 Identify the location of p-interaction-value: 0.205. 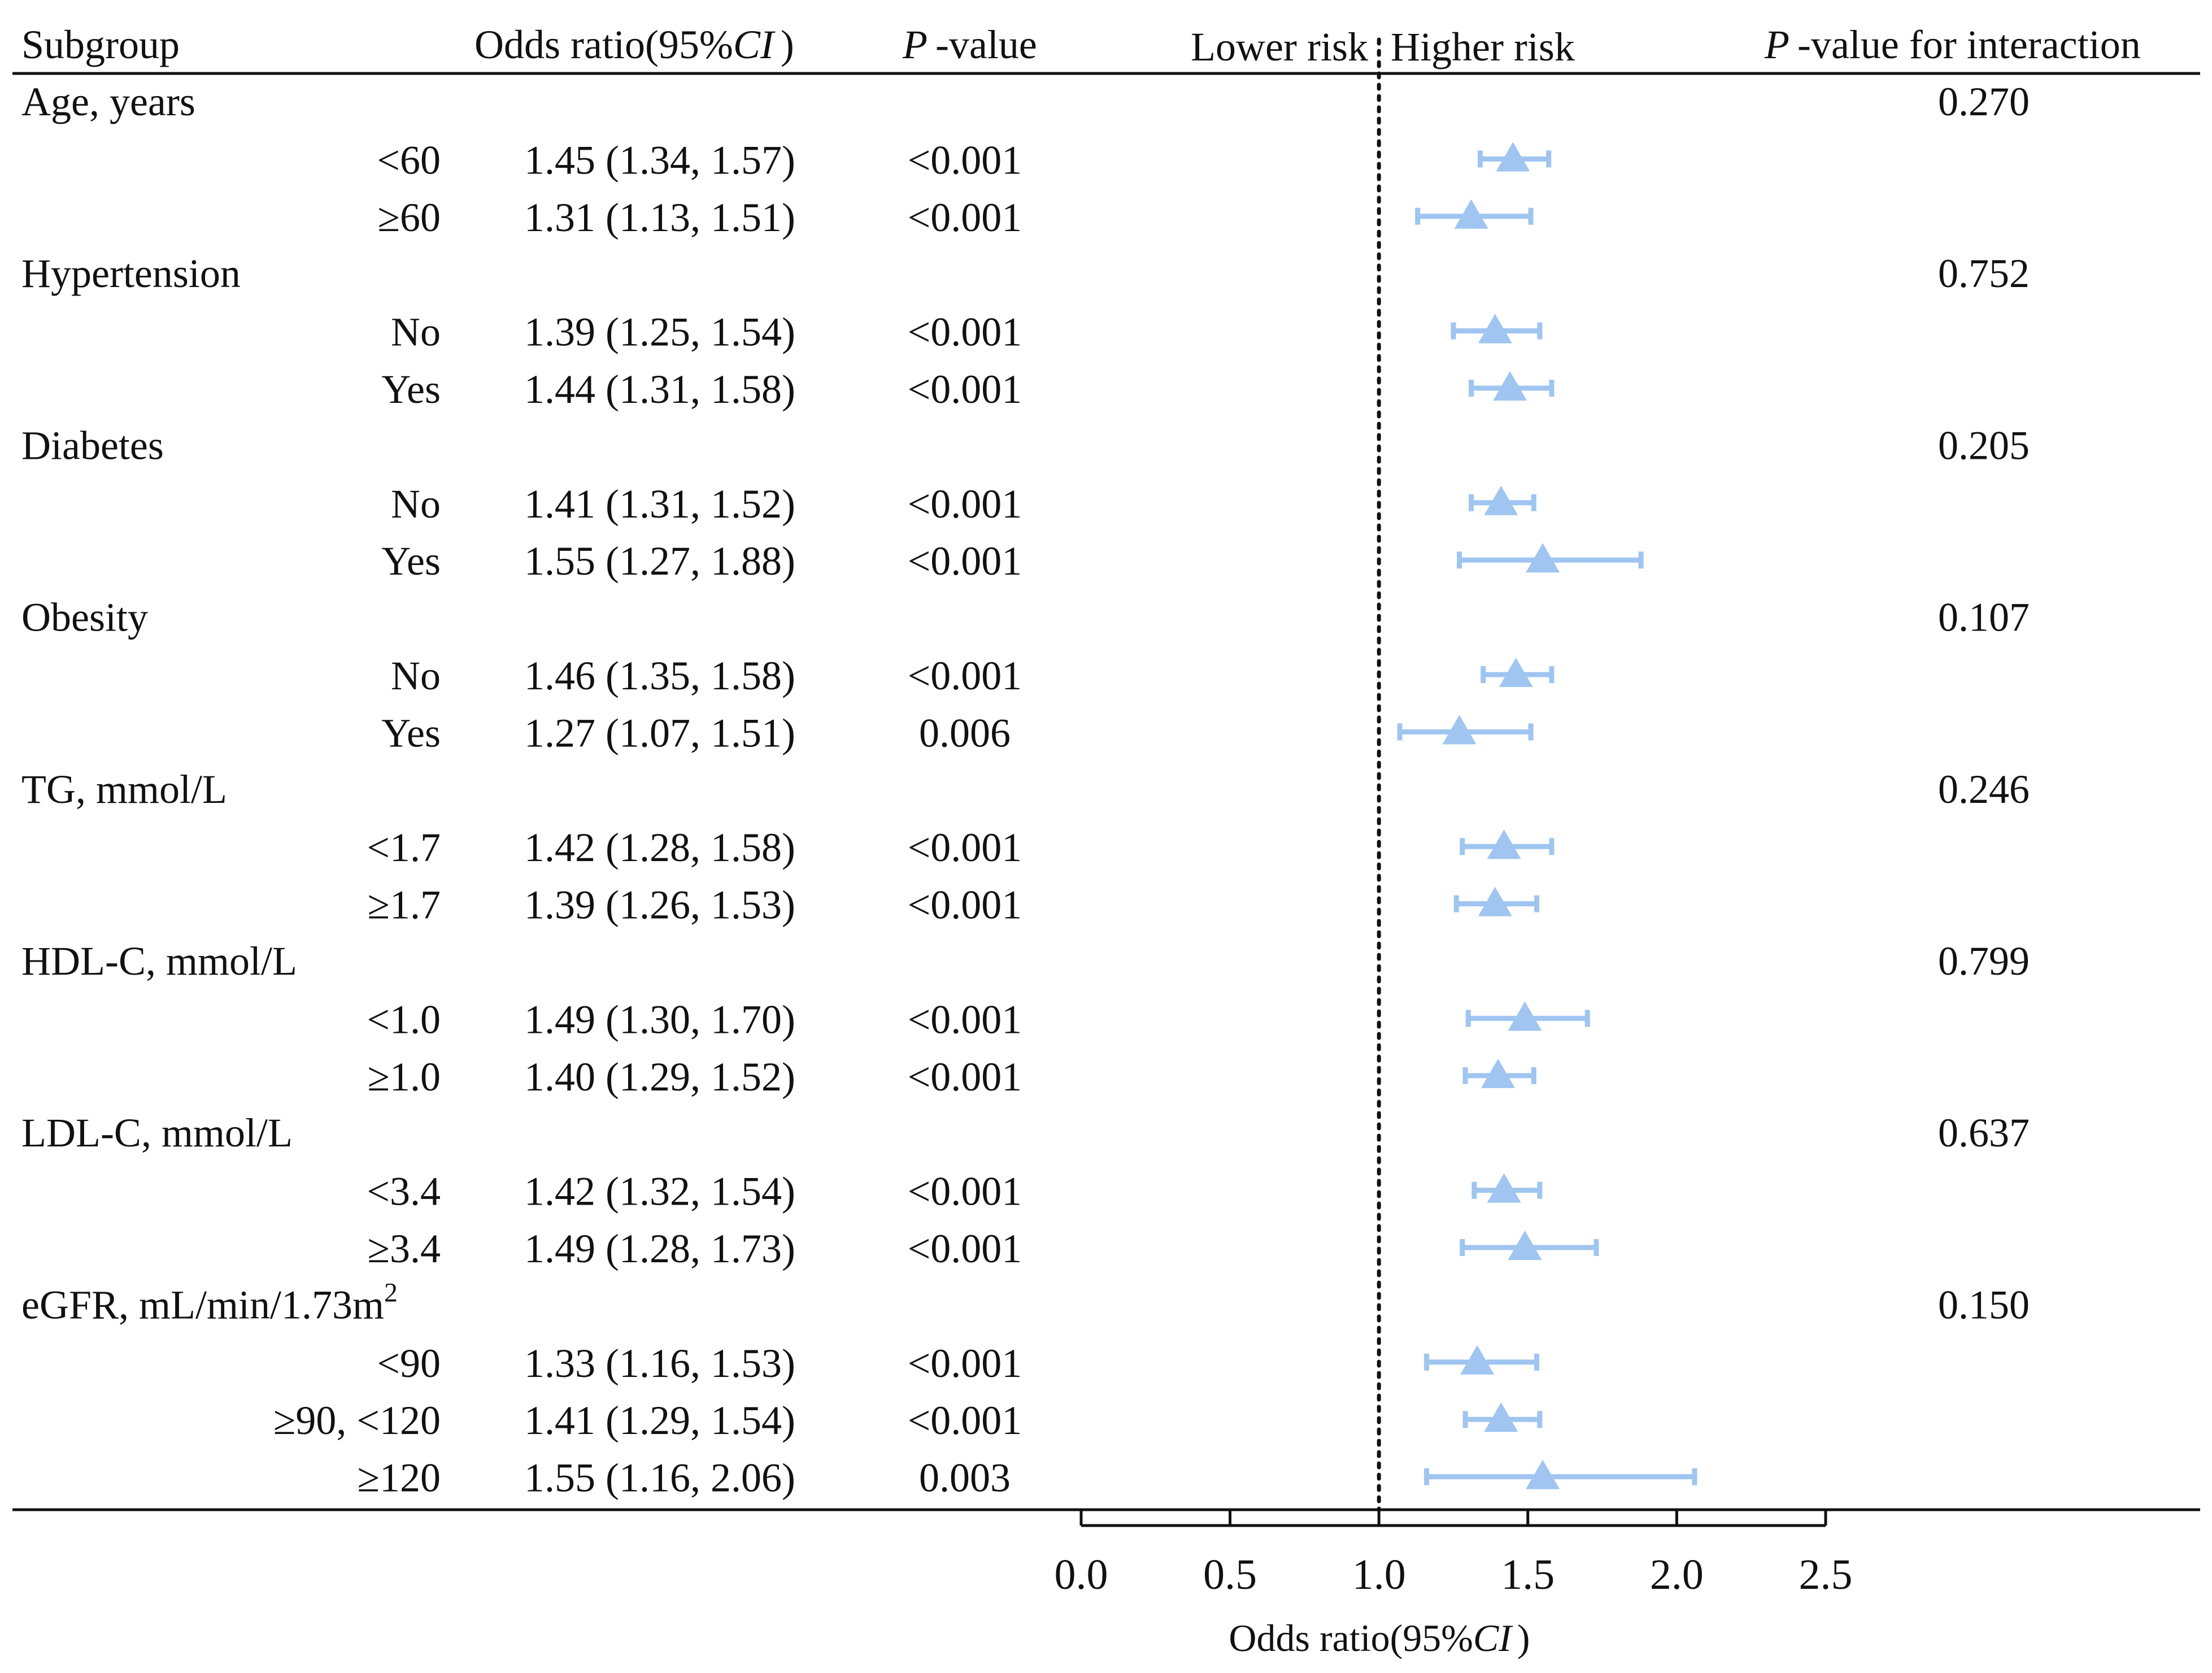
(1984, 445).